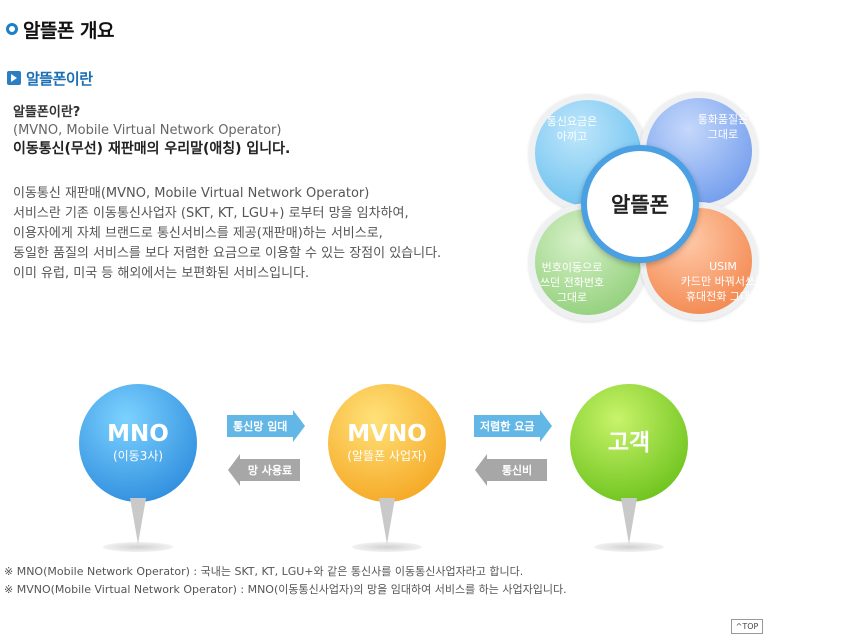  What do you see at coordinates (723, 296) in the screenshot?
I see `petal-text: 휴대전화 그대로` at bounding box center [723, 296].